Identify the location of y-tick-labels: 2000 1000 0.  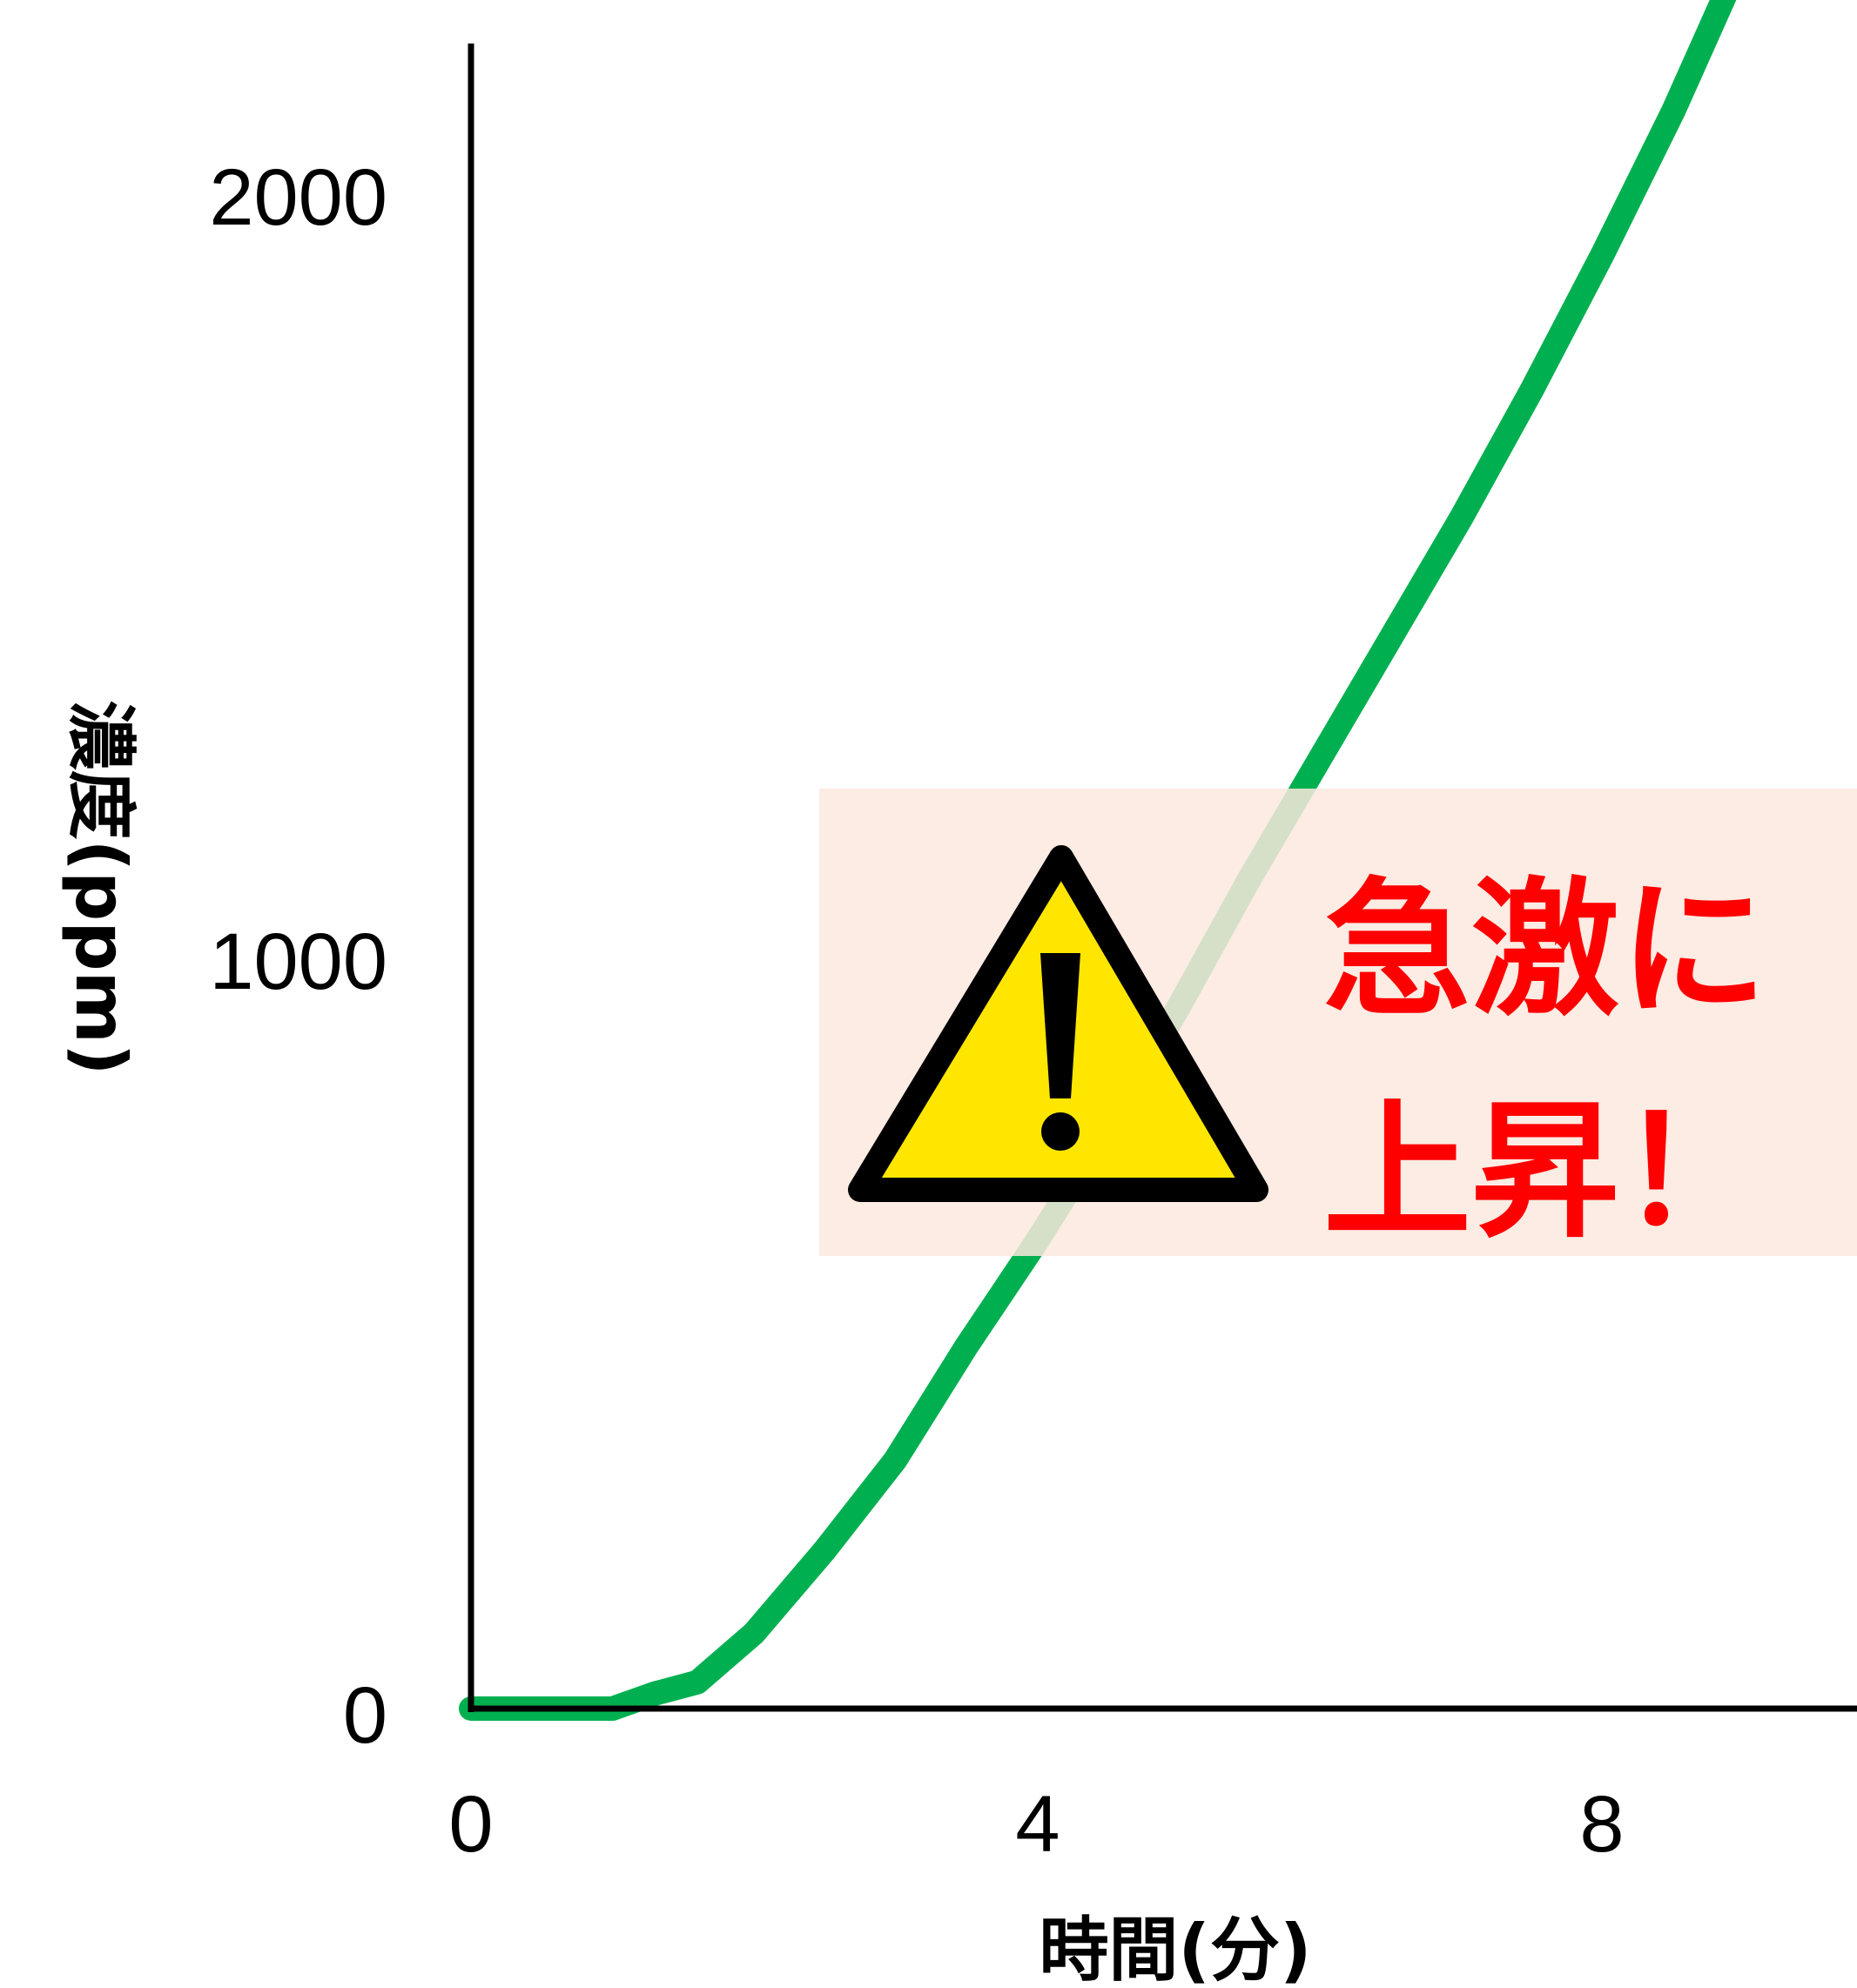
(298, 956).